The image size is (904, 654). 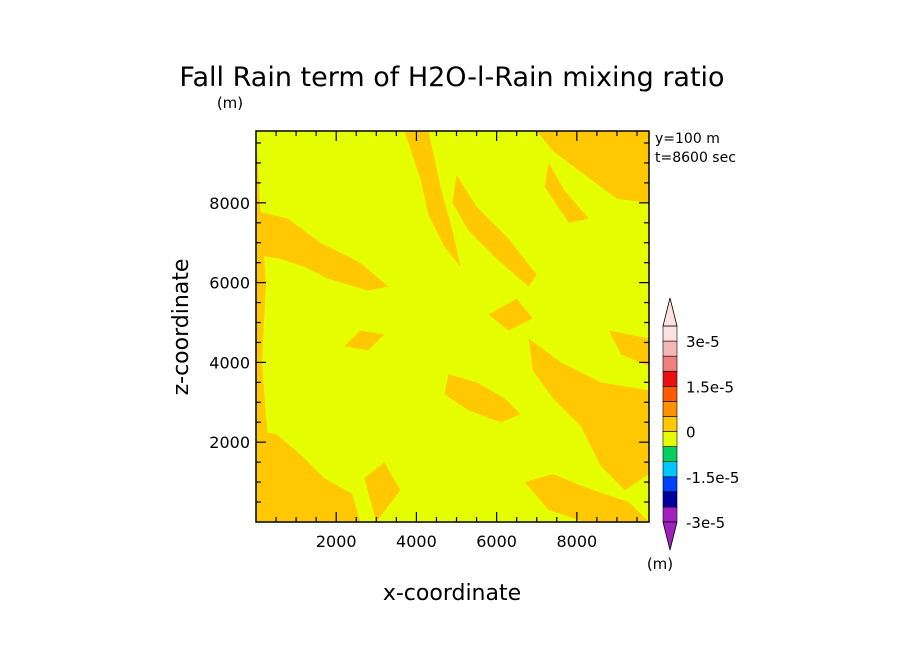 What do you see at coordinates (229, 362) in the screenshot?
I see `y-tick-label: 4000` at bounding box center [229, 362].